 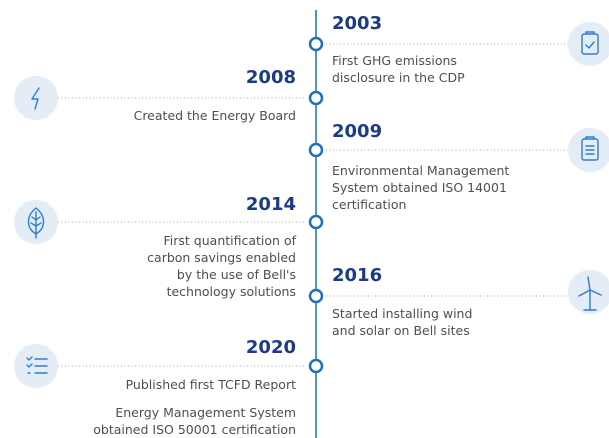 I want to click on icon-lightning, so click(x=36, y=98).